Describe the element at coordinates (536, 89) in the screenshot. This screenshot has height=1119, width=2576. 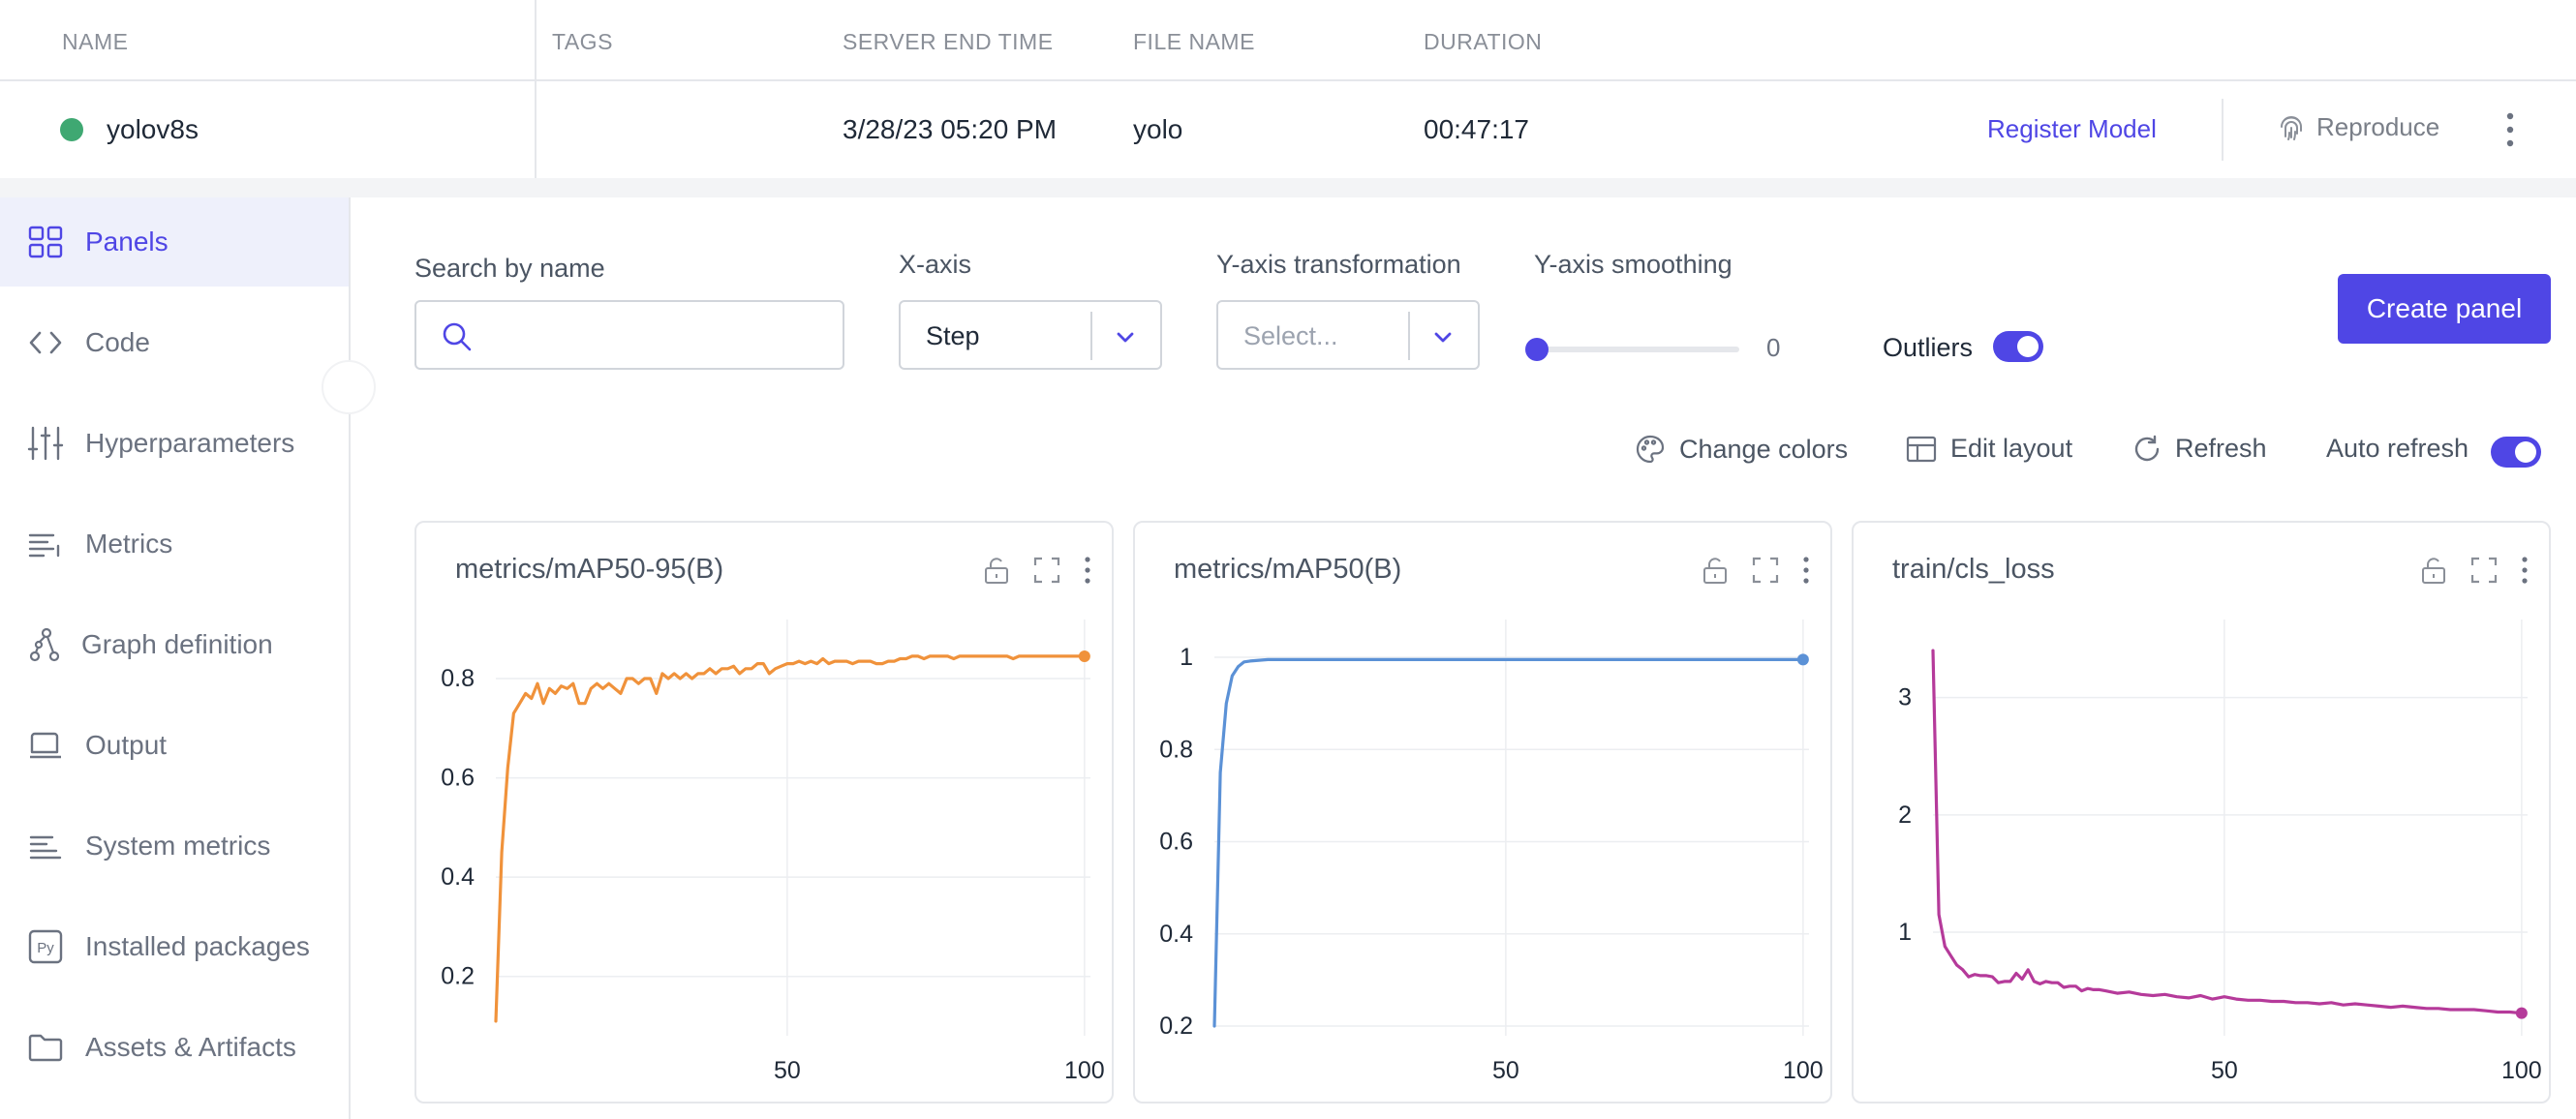
I see `column-divider` at that location.